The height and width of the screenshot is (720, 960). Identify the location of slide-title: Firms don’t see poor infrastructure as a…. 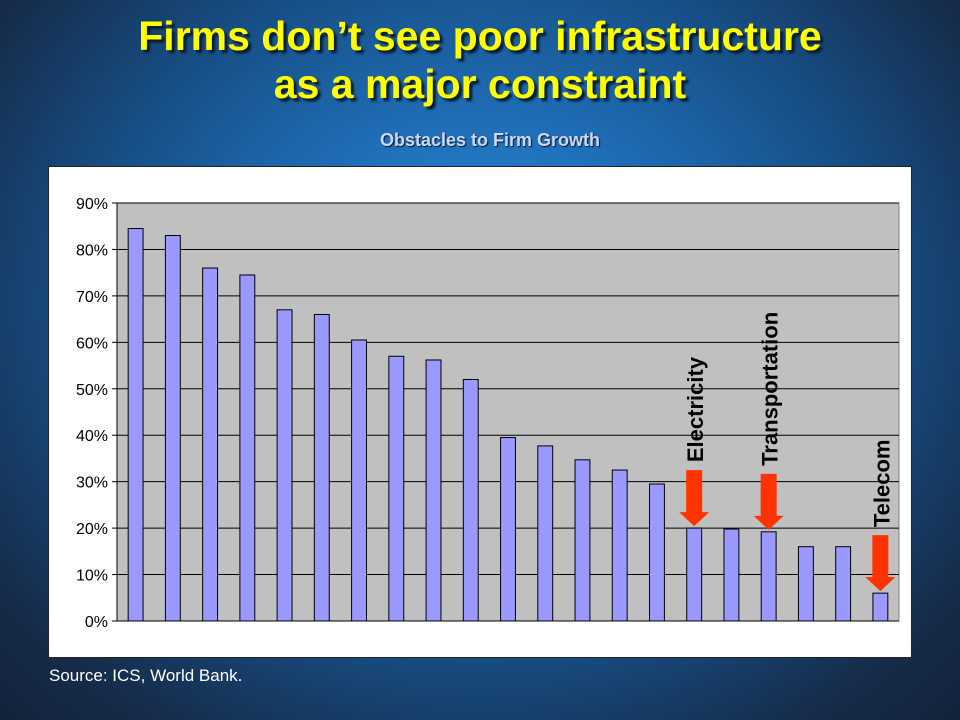
(480, 60).